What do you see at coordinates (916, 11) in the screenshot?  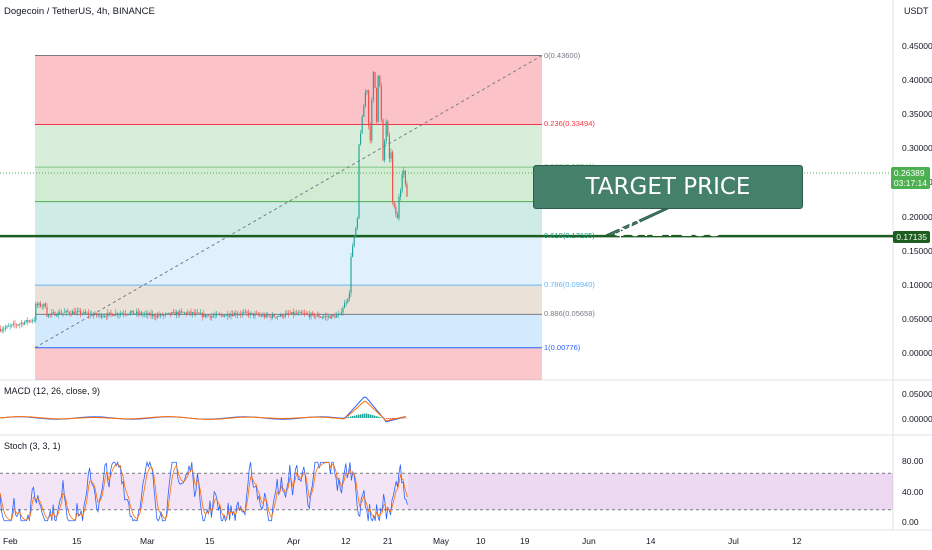 I see `currency-label: USDT` at bounding box center [916, 11].